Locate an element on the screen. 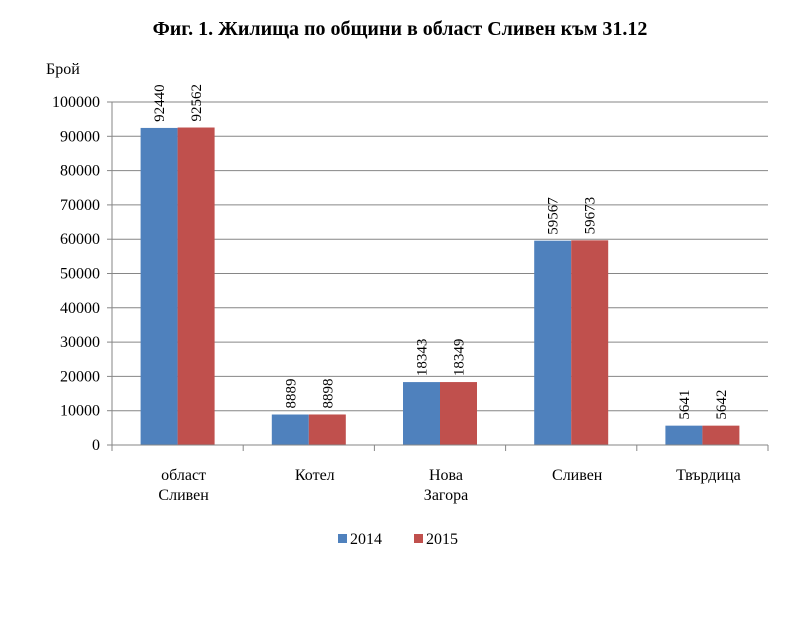 This screenshot has width=800, height=643. y-tick-label: 100000 is located at coordinates (76, 102).